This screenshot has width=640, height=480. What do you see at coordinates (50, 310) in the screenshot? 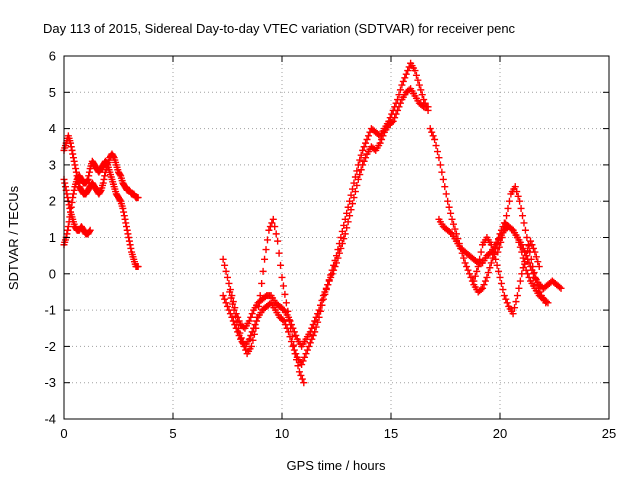
I see `y-tick-label: -1` at bounding box center [50, 310].